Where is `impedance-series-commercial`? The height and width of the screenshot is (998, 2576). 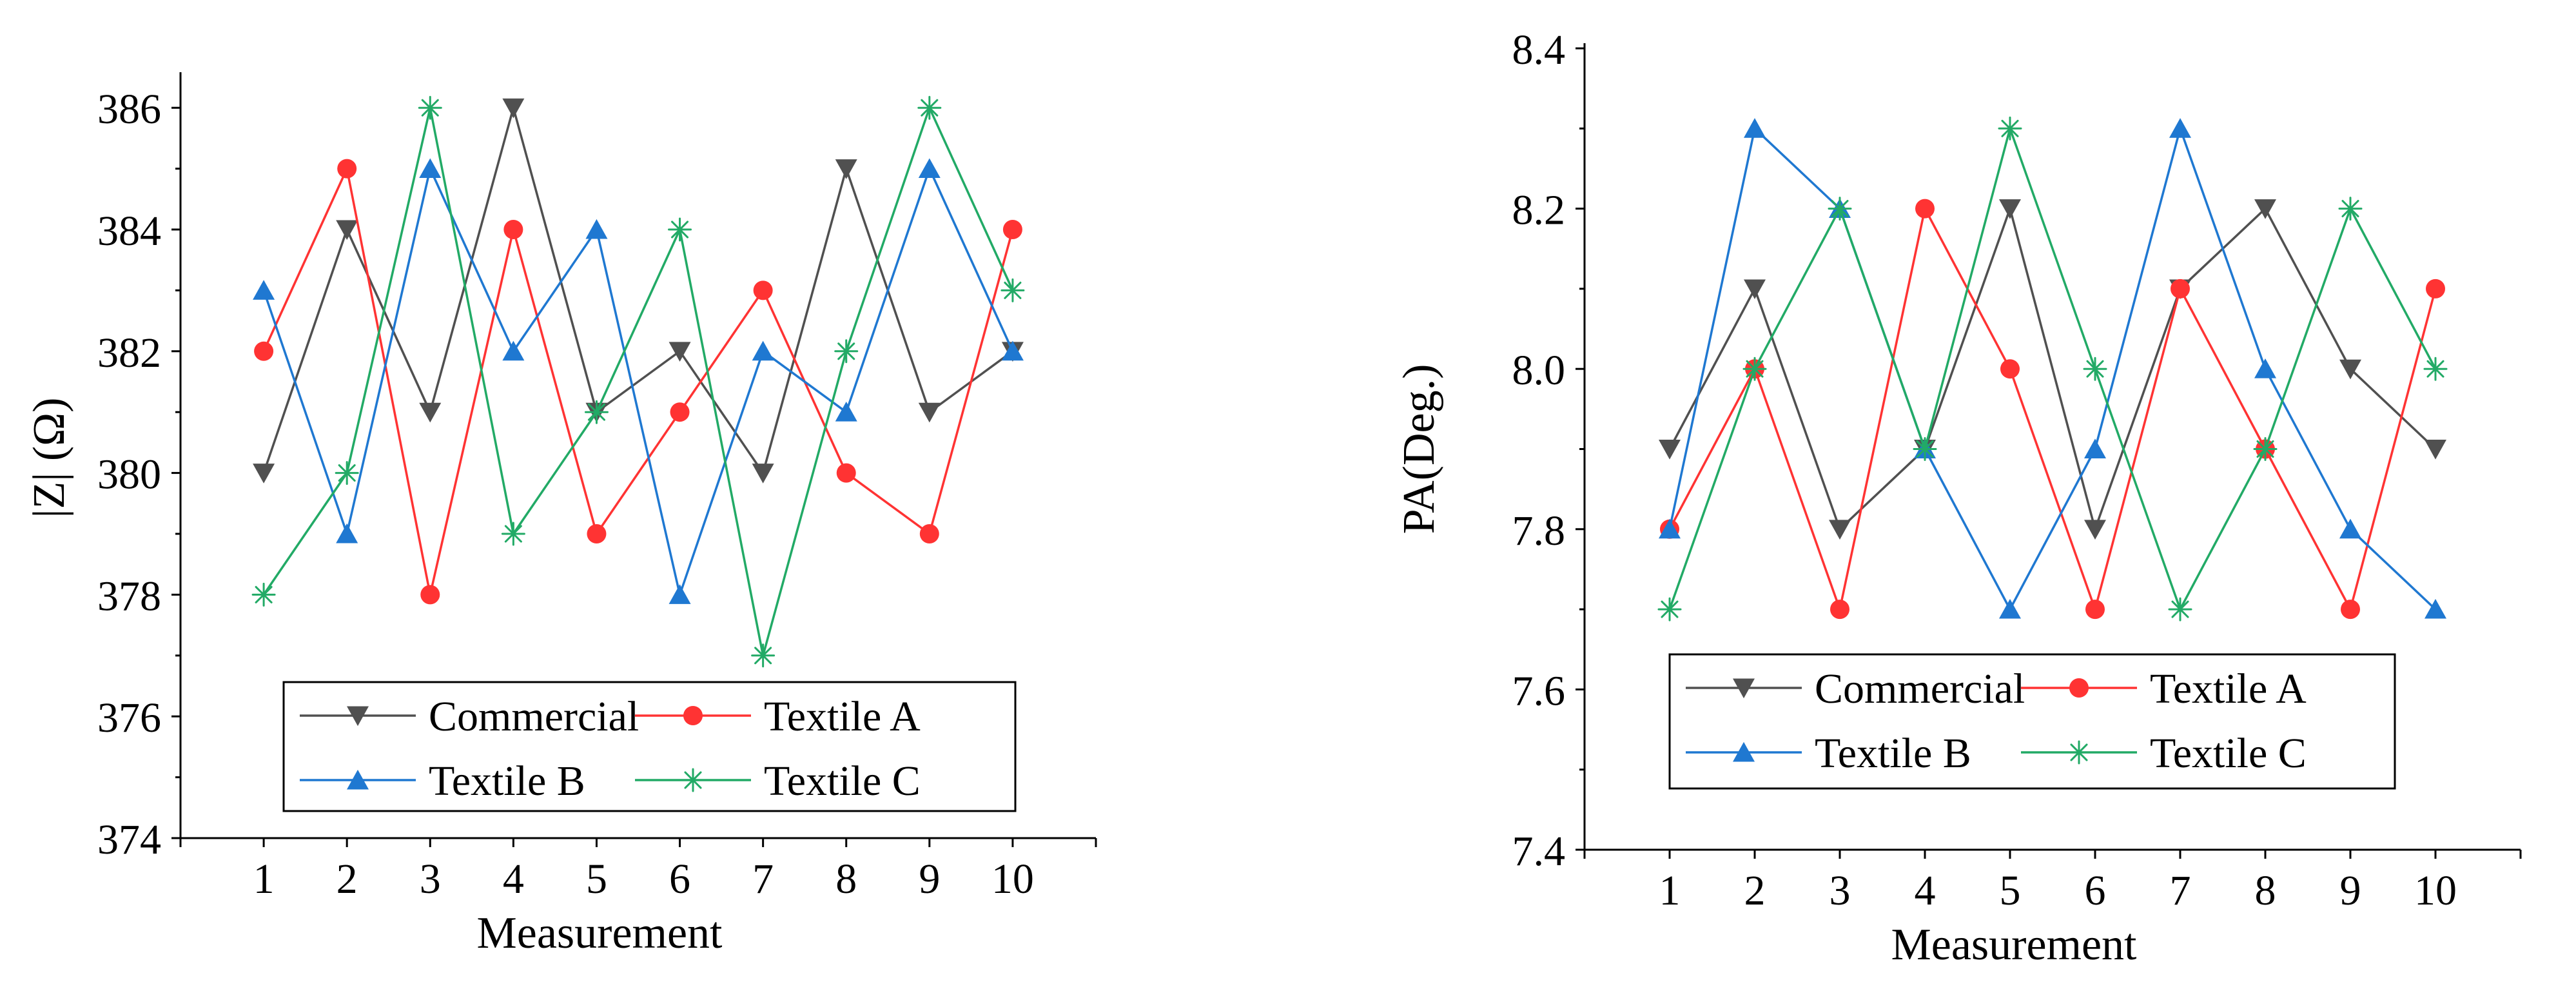
impedance-series-commercial is located at coordinates (639, 291).